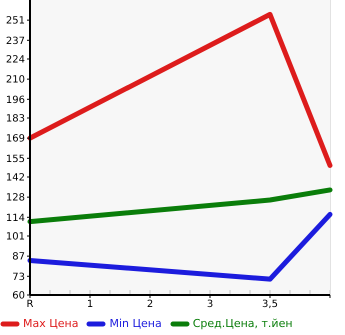 Image resolution: width=345 pixels, height=335 pixels. What do you see at coordinates (242, 323) in the screenshot?
I see `legend-label: Сред.Цена, т.йен` at bounding box center [242, 323].